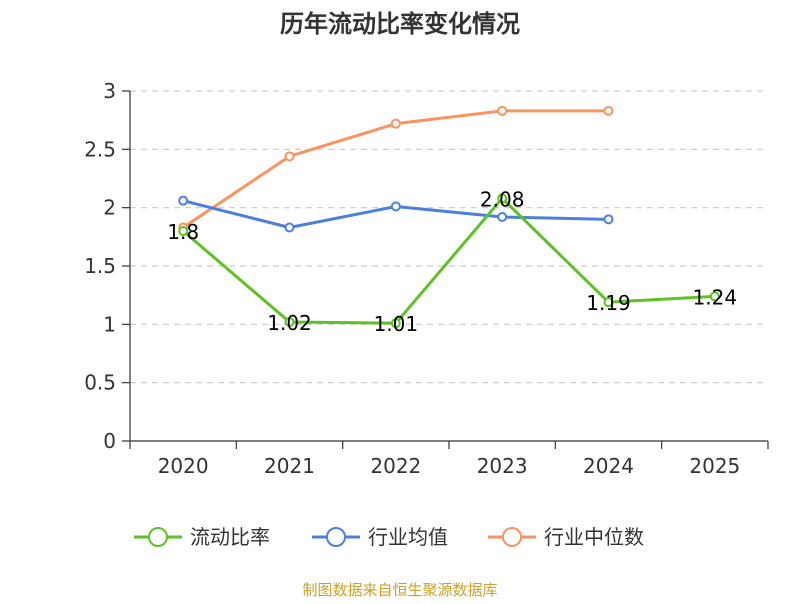  I want to click on x-tick-label: 2024, so click(608, 466).